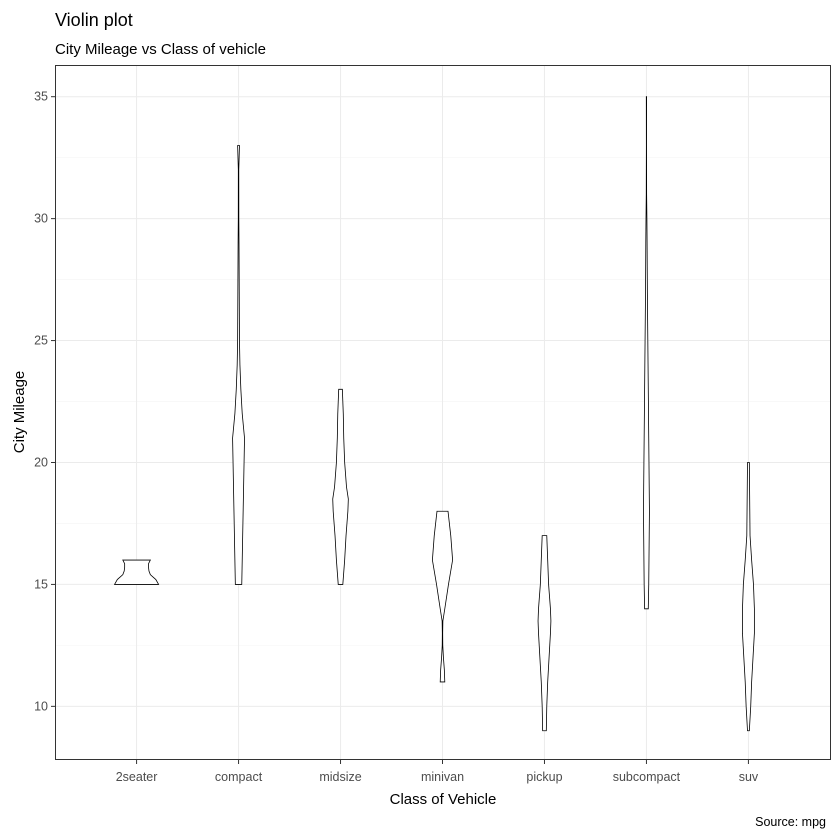 This screenshot has width=840, height=840. What do you see at coordinates (137, 777) in the screenshot?
I see `x-tick-label-2seater: 2seater` at bounding box center [137, 777].